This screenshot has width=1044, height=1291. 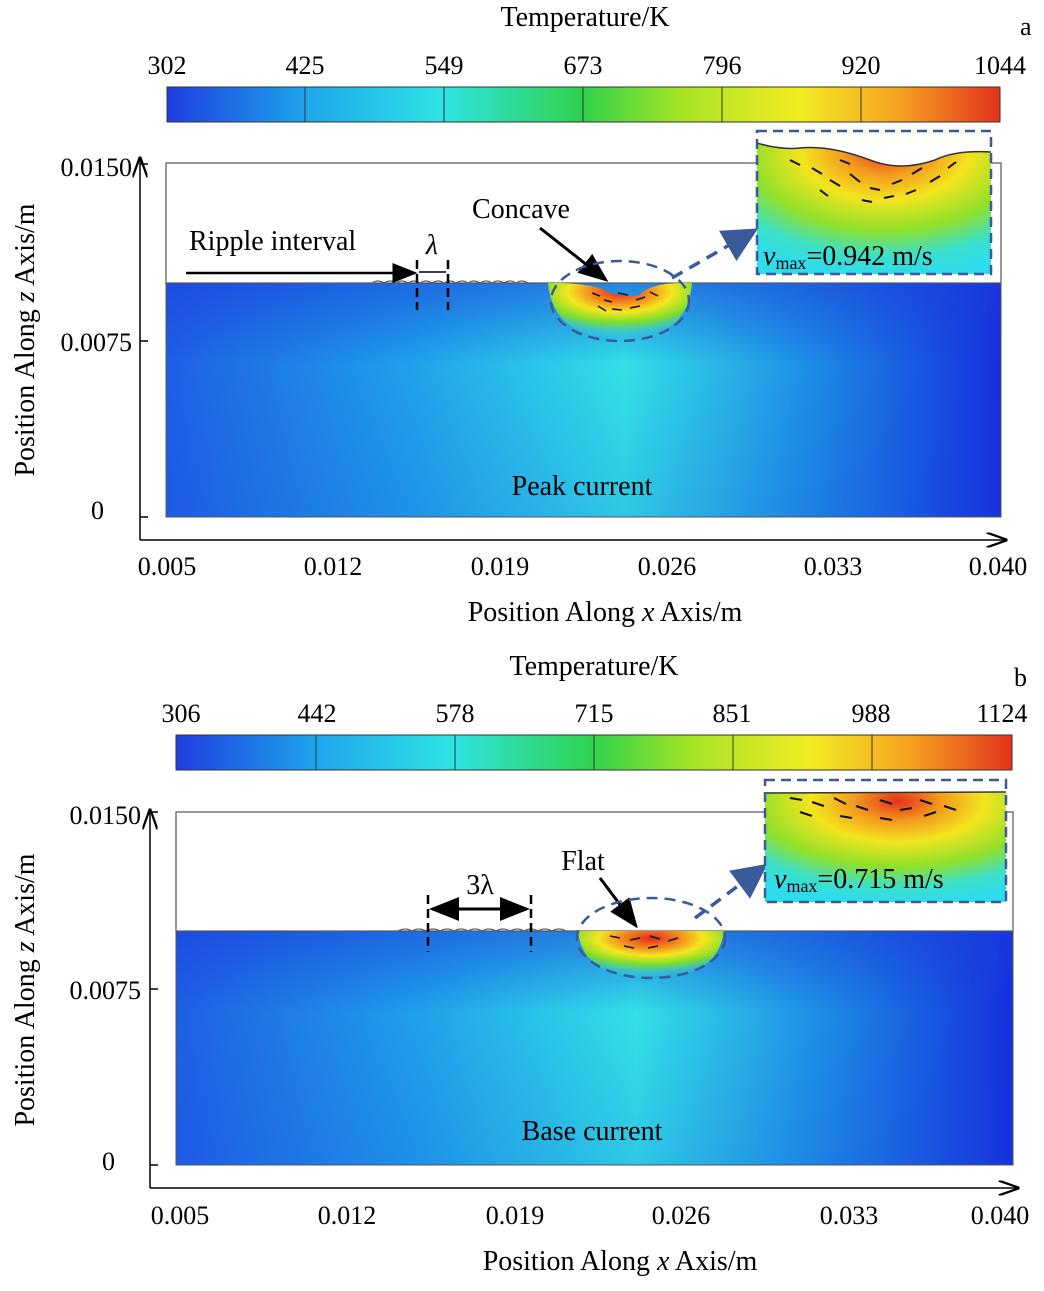 I want to click on colorbar-tick-label: 715, so click(x=594, y=713).